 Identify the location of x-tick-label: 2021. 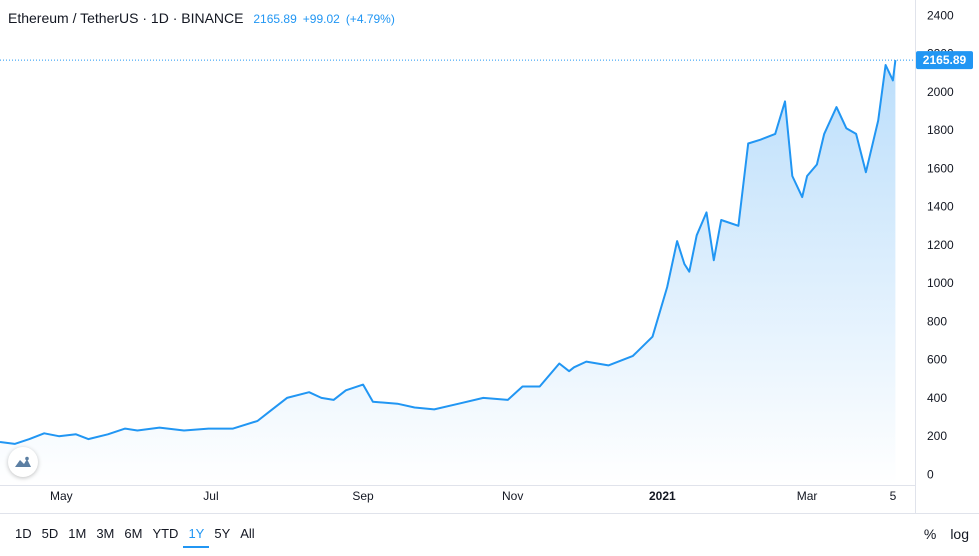
(662, 496).